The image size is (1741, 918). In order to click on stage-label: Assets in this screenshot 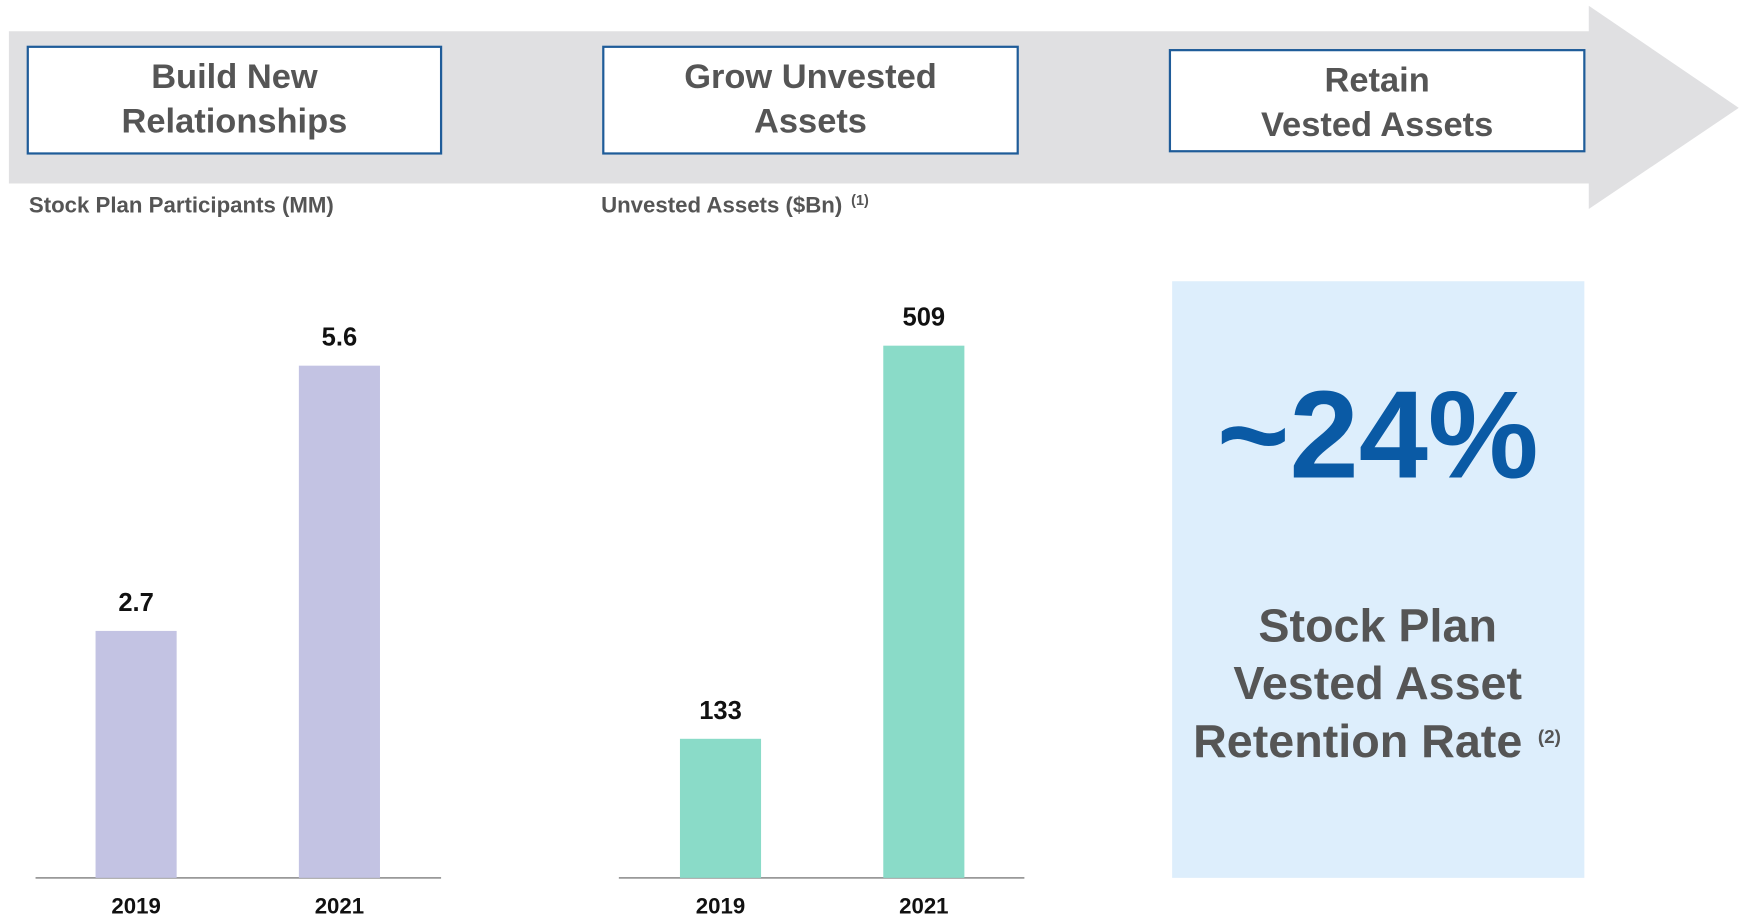, I will do `click(810, 122)`.